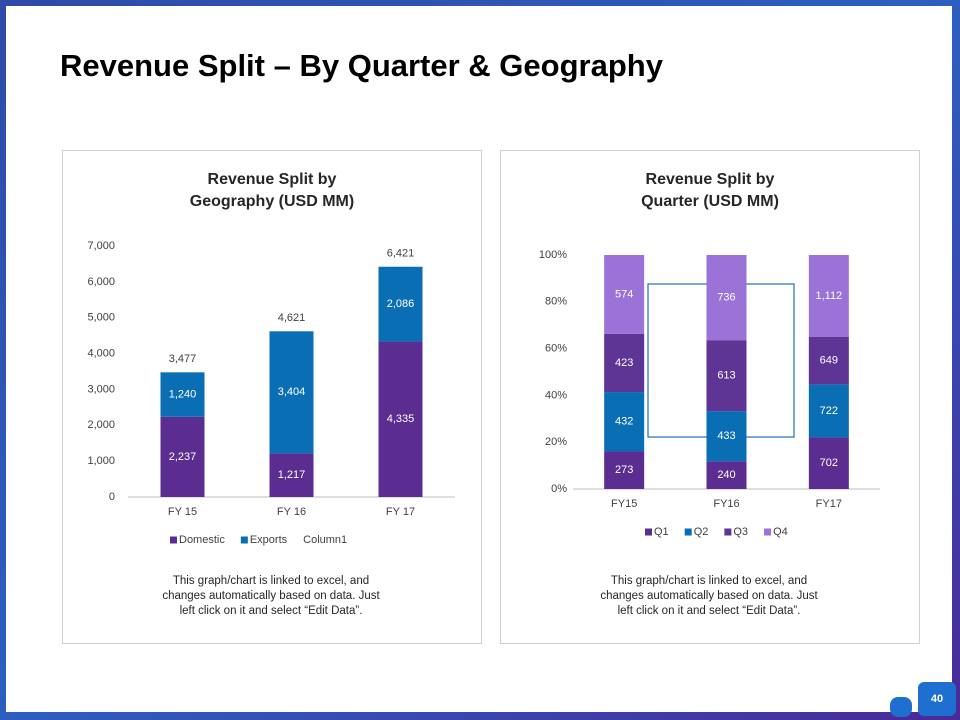 Image resolution: width=960 pixels, height=720 pixels. I want to click on x-tick-label: FY 16, so click(291, 512).